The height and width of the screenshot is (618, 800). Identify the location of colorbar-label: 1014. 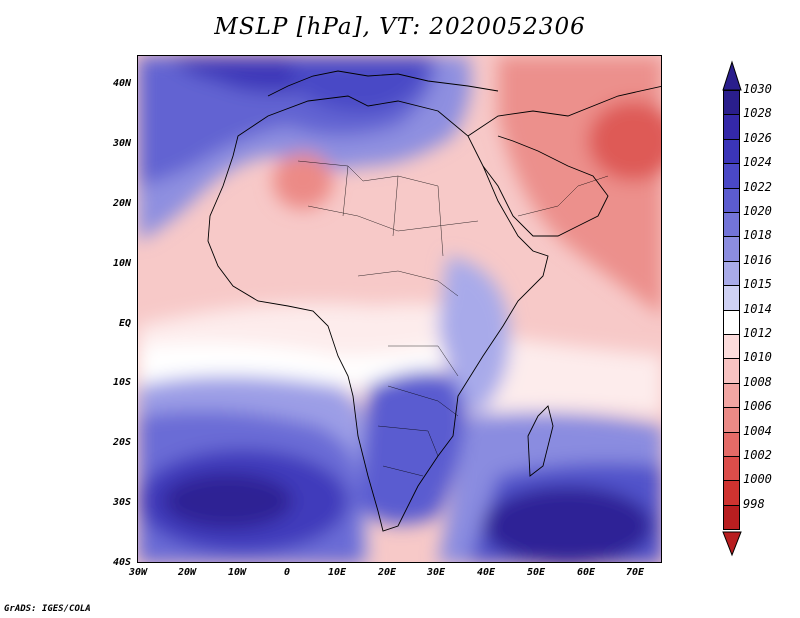
(757, 308).